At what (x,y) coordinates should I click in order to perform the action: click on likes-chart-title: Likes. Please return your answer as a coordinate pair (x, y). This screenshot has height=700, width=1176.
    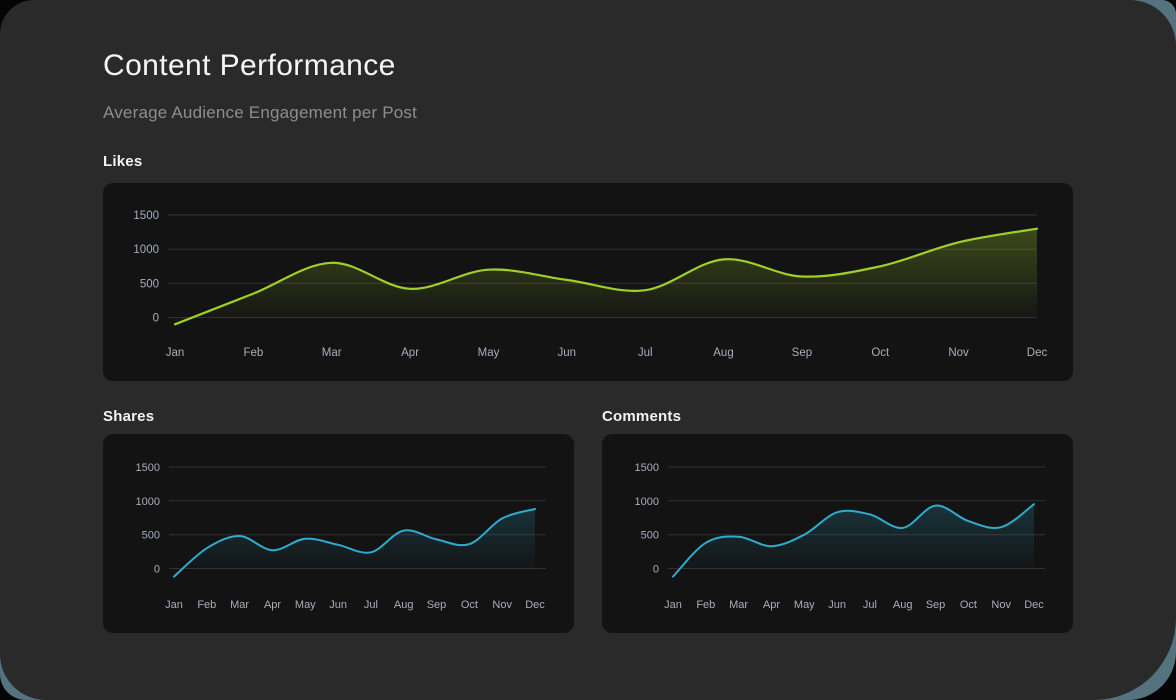
    Looking at the image, I should click on (123, 161).